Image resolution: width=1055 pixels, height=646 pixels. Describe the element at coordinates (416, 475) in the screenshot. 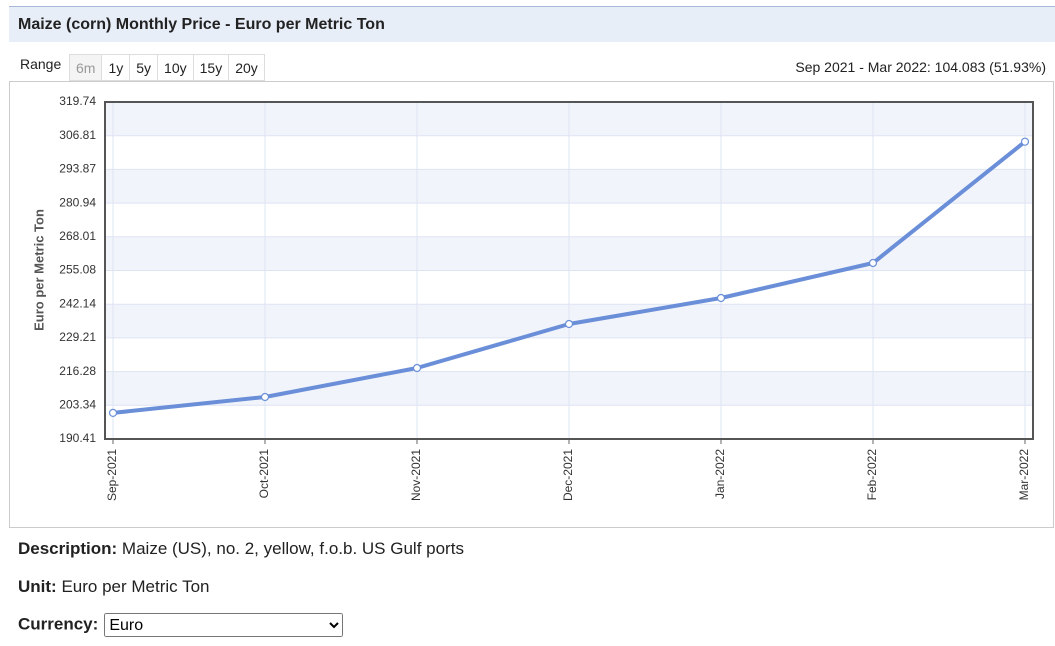

I see `x-tick-label: Nov-2021` at that location.